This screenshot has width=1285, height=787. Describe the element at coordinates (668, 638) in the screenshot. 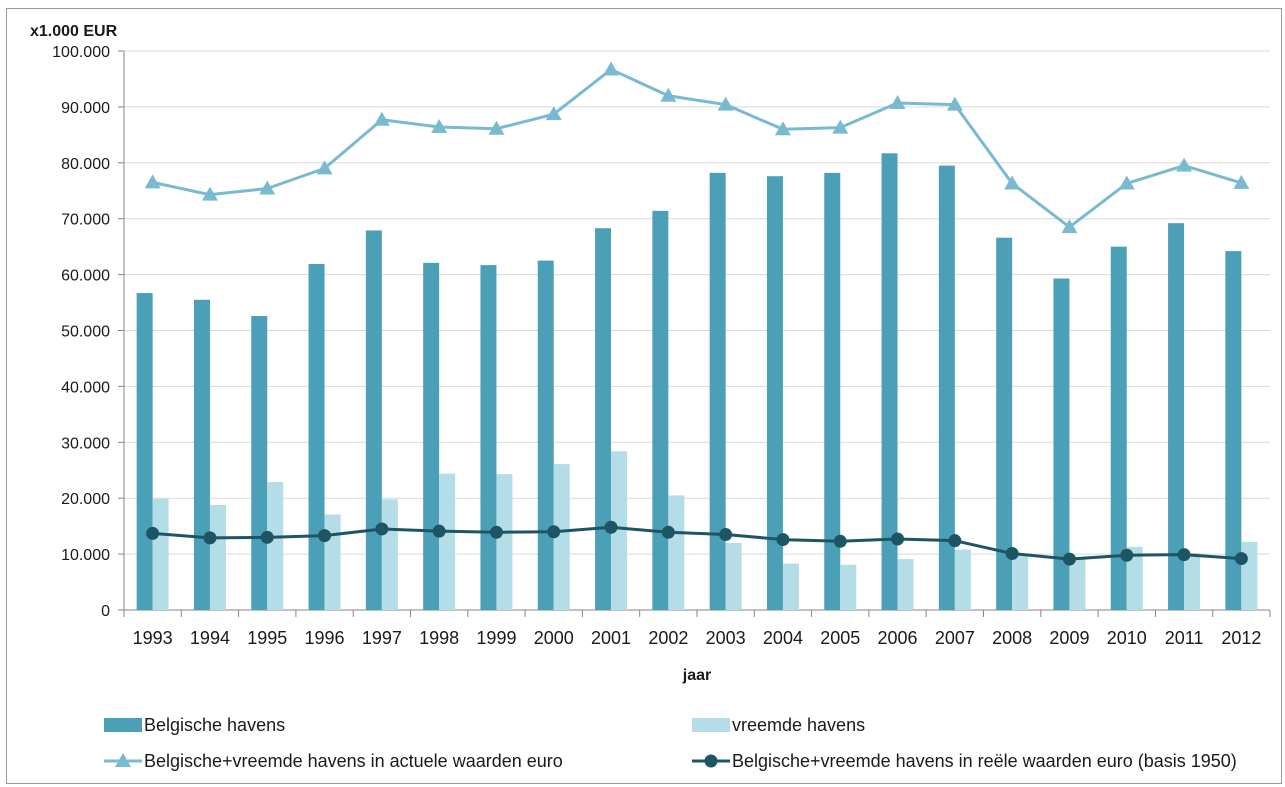

I see `x-tick-label: 2002` at that location.